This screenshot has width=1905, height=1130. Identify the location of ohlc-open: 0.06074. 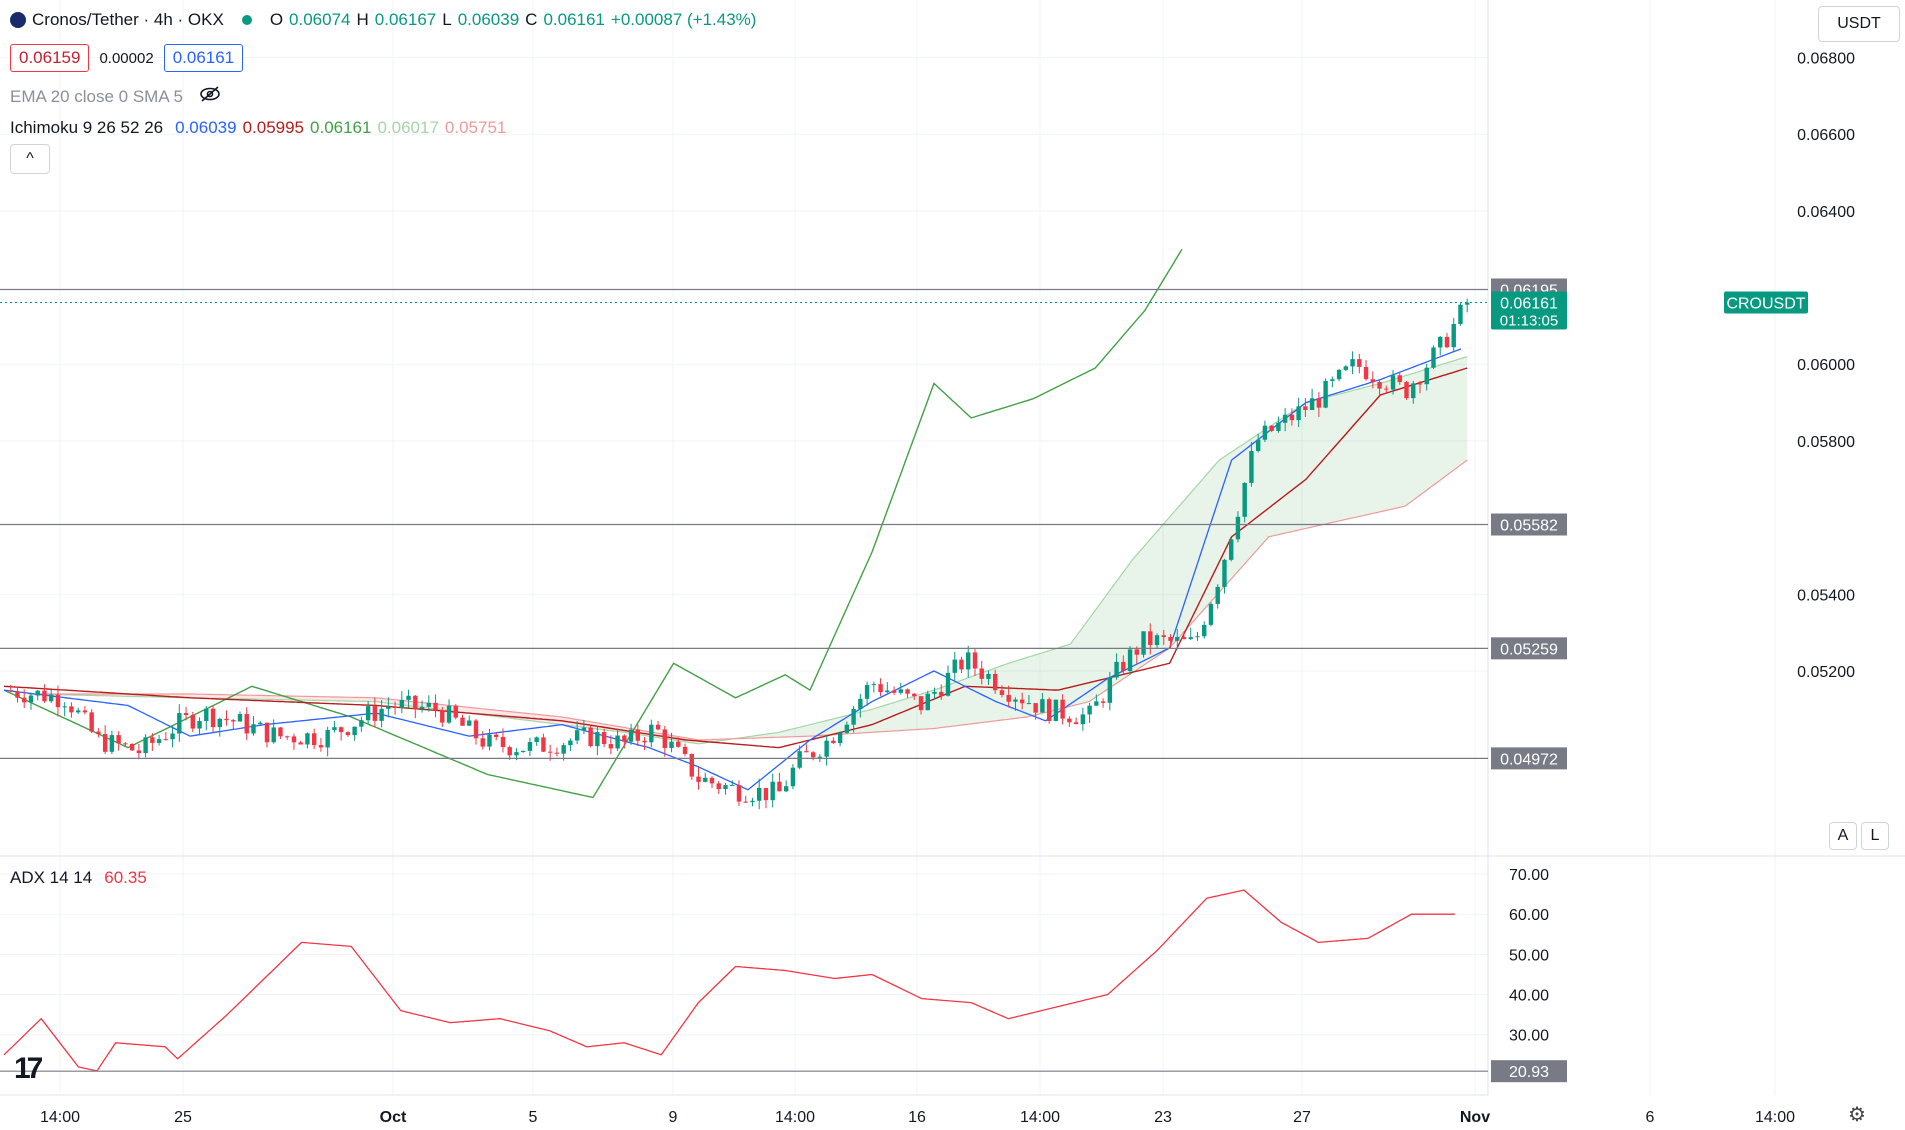
(320, 19).